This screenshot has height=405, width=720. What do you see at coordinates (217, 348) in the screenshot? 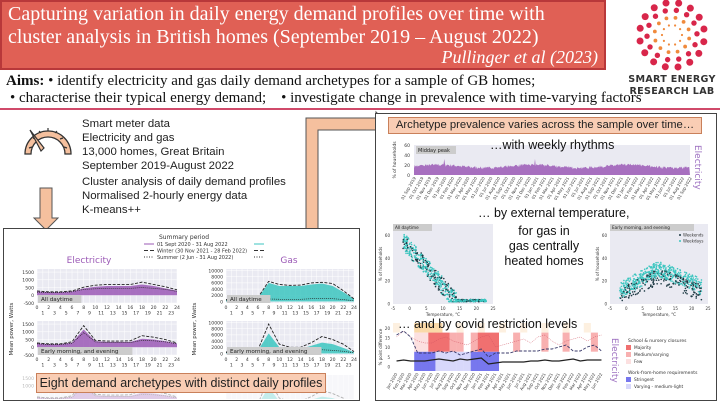
I see `y-tick-label: 2000` at bounding box center [217, 348].